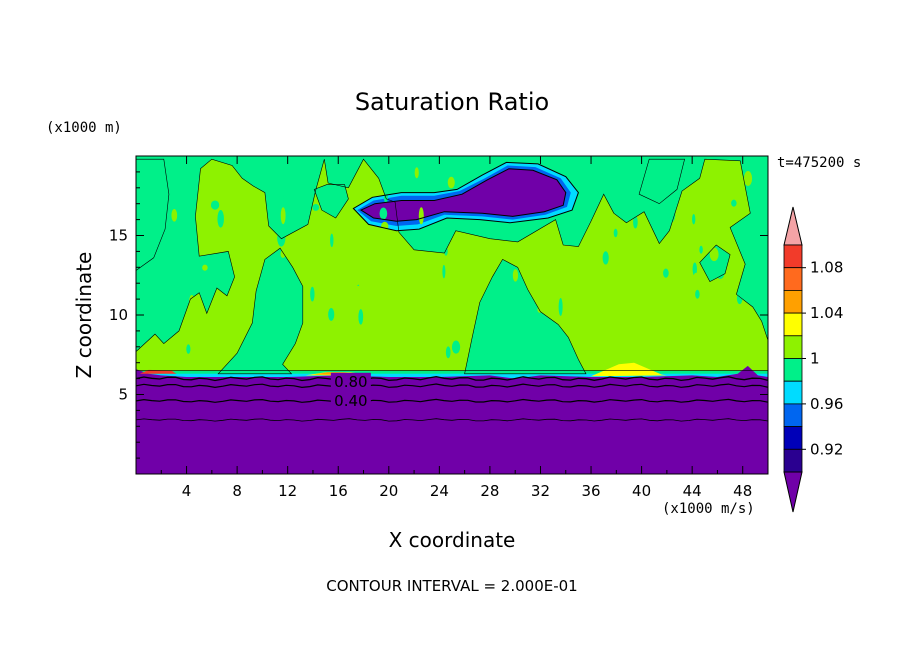 This screenshot has width=904, height=654. I want to click on x-axis-unit: (x1000 m/s), so click(708, 509).